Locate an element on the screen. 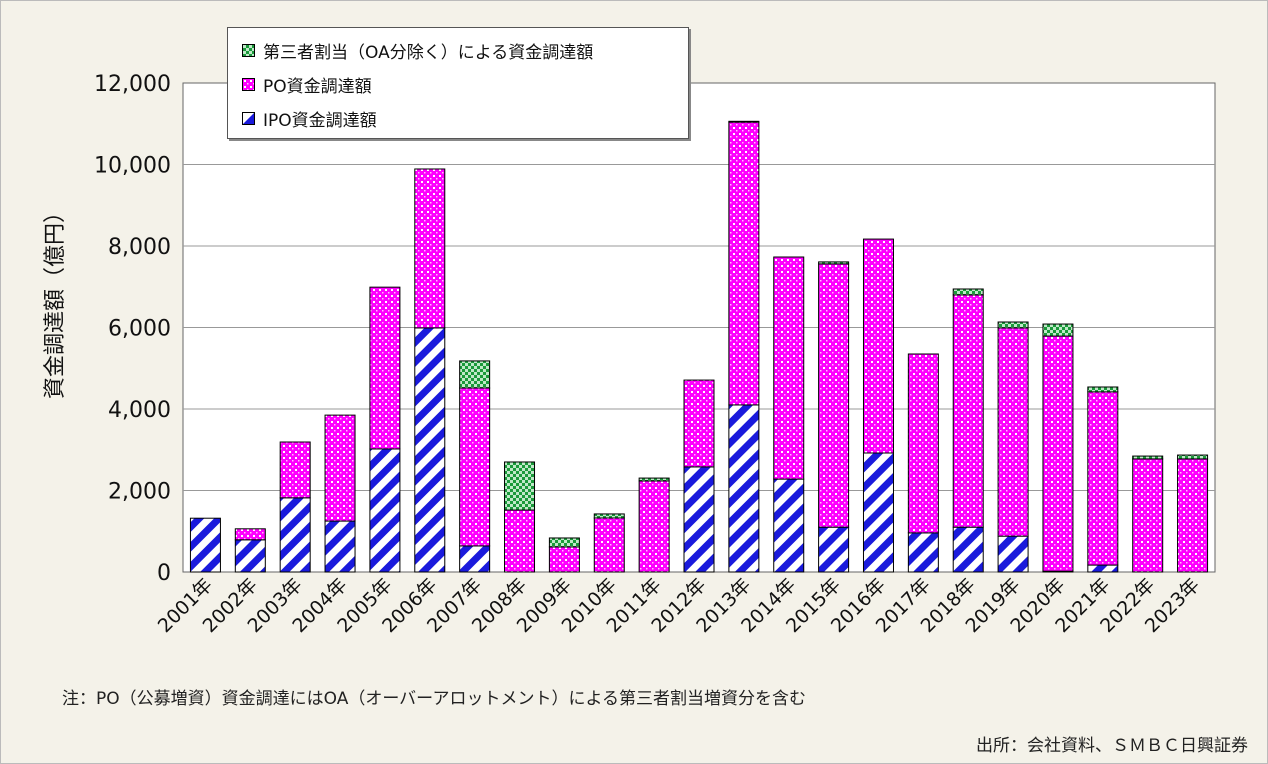 This screenshot has width=1268, height=764. legend-item-po: PO資金調達額 is located at coordinates (307, 84).